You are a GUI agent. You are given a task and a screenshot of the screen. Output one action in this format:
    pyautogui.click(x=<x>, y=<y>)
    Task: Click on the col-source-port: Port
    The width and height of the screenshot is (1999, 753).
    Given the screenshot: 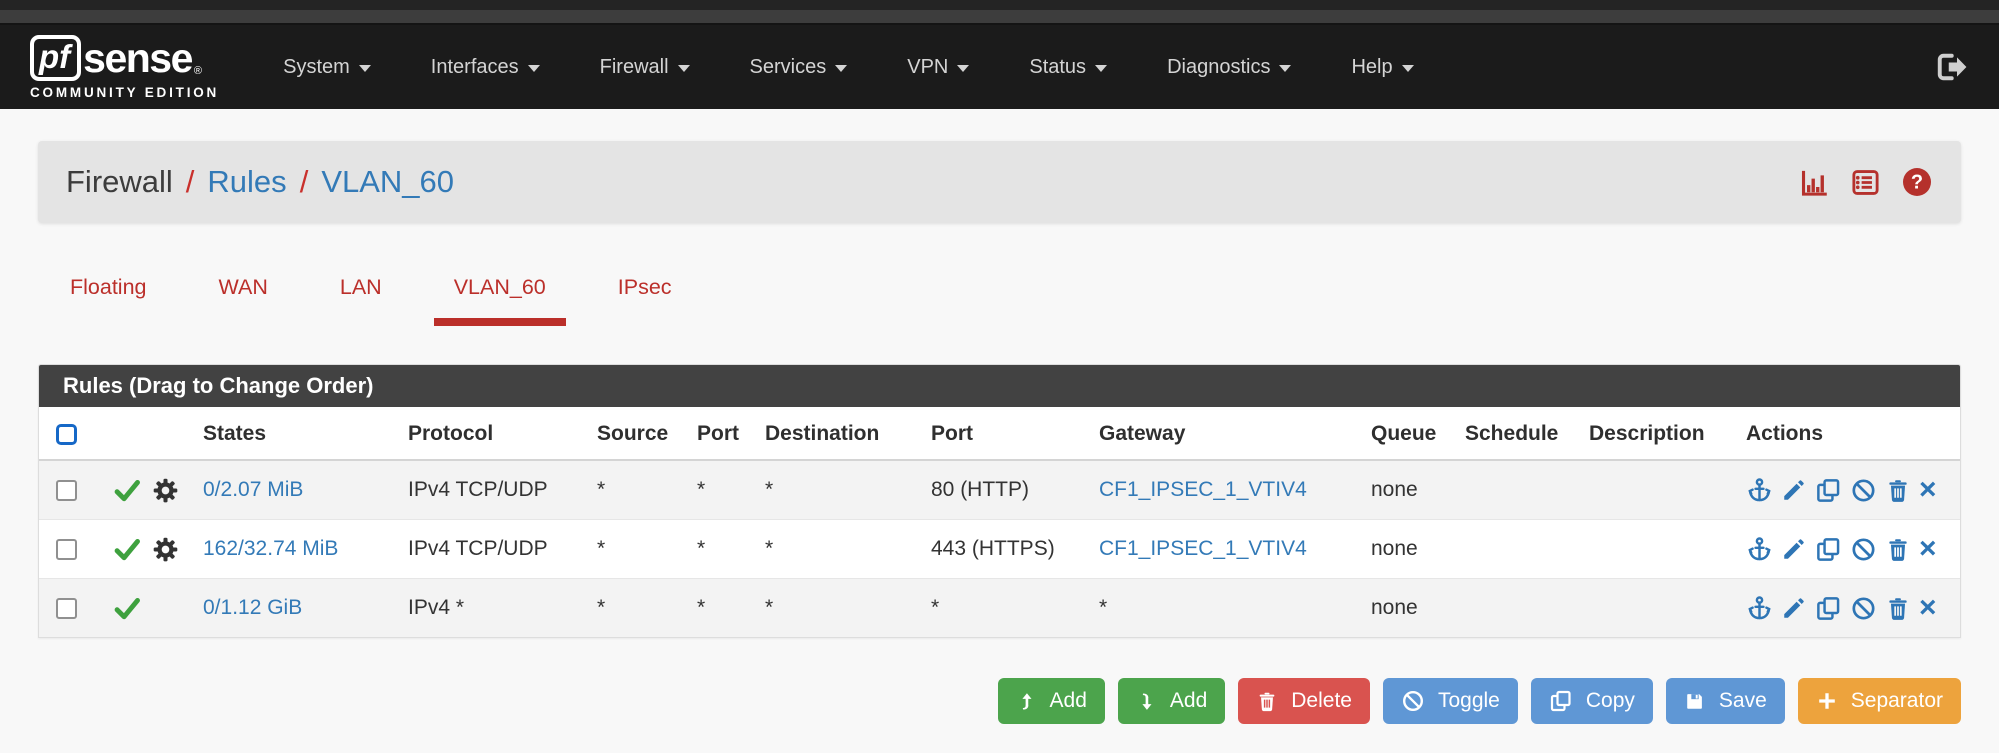 What is the action you would take?
    pyautogui.click(x=731, y=434)
    